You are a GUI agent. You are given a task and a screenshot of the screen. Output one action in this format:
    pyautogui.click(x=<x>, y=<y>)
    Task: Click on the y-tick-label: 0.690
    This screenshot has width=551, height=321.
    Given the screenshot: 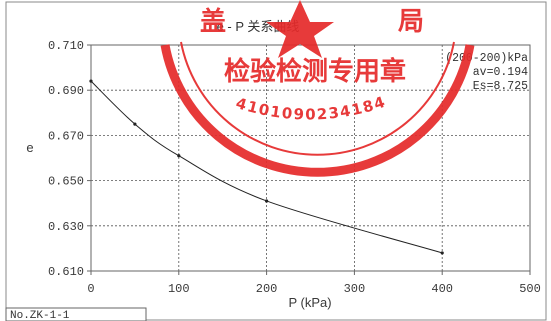 What is the action you would take?
    pyautogui.click(x=66, y=91)
    